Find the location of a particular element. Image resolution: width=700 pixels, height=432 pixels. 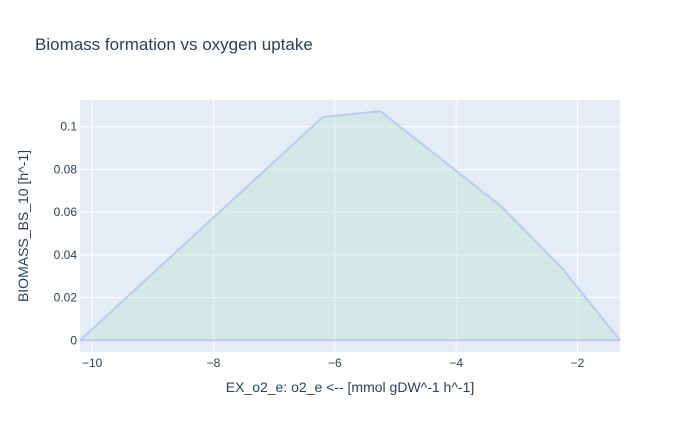

x-tick-labels: −10 −8 −6 −4 −2 is located at coordinates (333, 363).